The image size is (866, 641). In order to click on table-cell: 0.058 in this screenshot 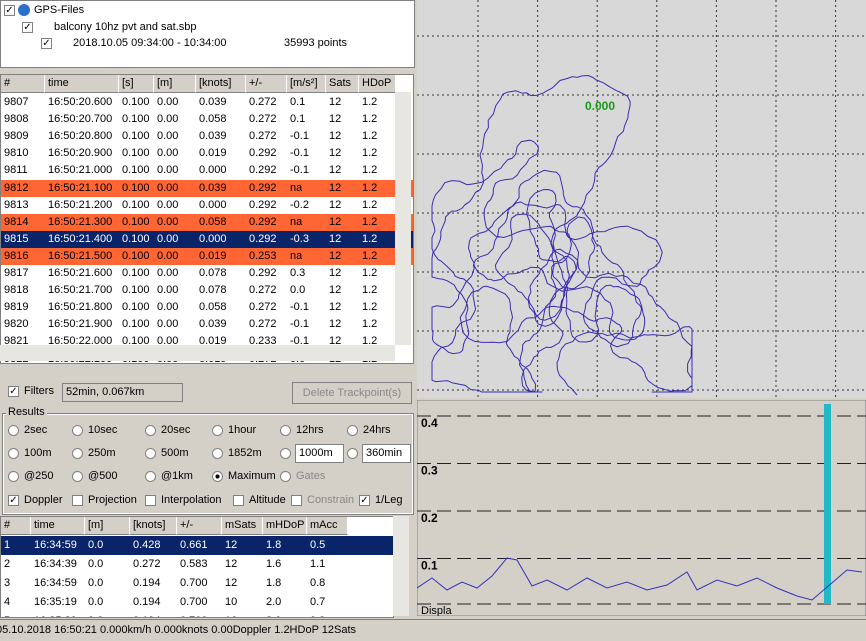, I will do `click(213, 221)`.